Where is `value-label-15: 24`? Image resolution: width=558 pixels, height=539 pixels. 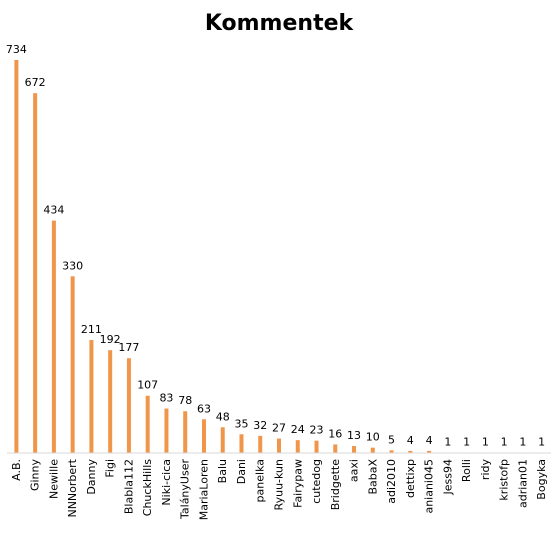 value-label-15: 24 is located at coordinates (298, 429).